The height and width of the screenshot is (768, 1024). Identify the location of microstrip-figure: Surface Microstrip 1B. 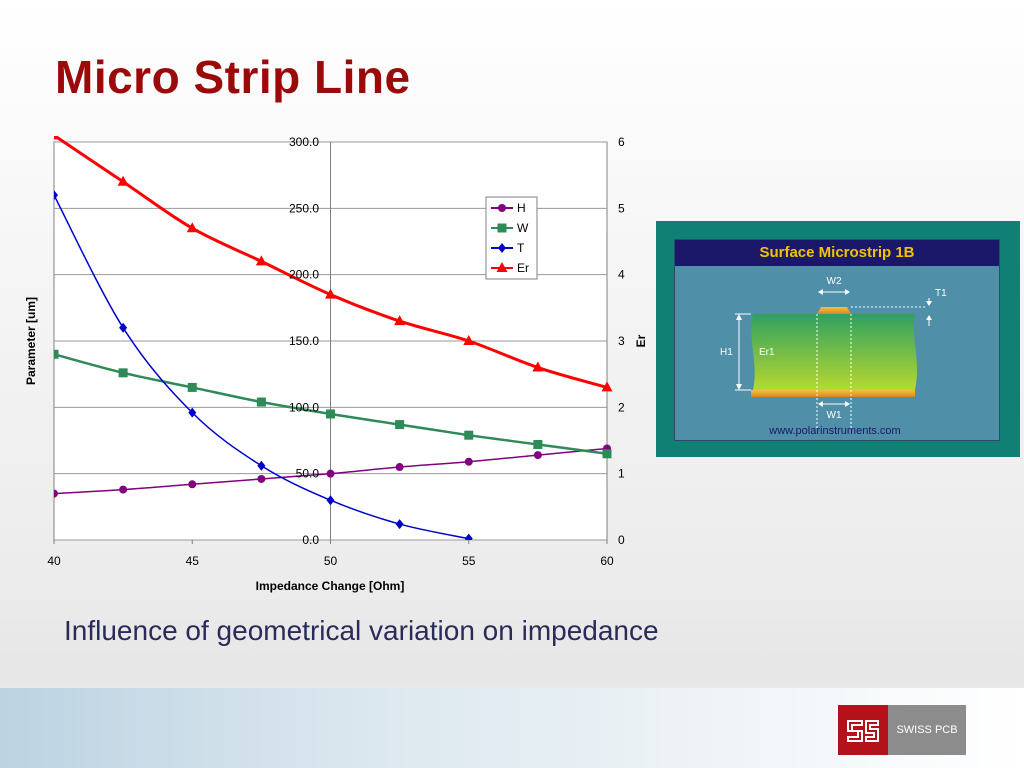
(838, 339).